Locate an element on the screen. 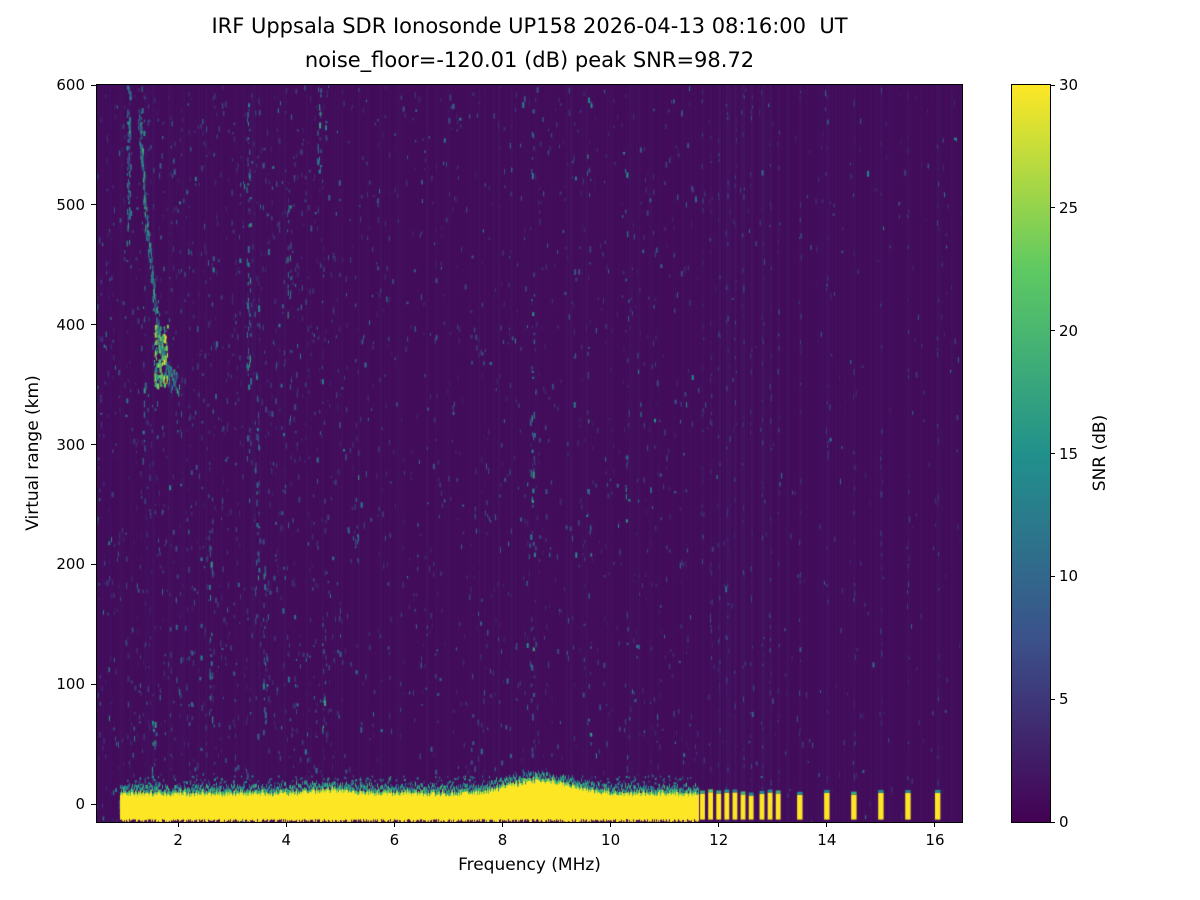  y-tick-label: 600 is located at coordinates (70, 85).